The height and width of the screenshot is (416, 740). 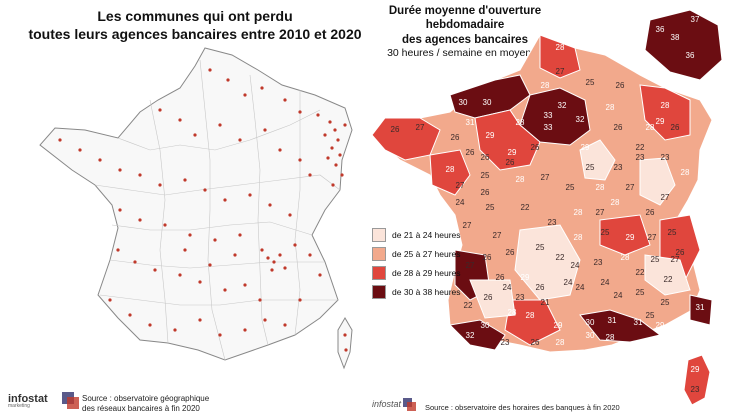 I want to click on right-subtitle: 30 heures / semaine en moyenne, so click(x=465, y=53).